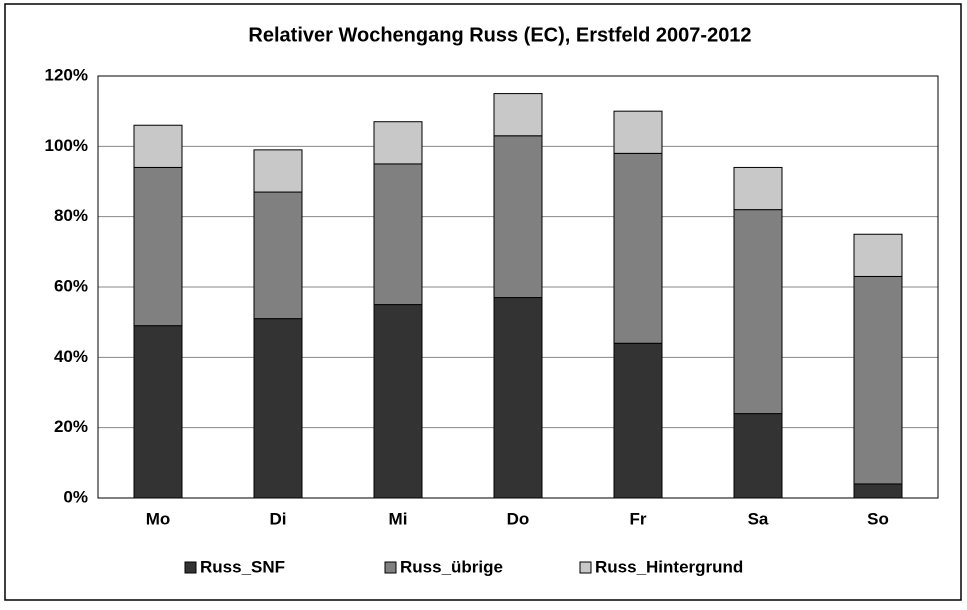 Image resolution: width=967 pixels, height=610 pixels. I want to click on x-tick-label: Mi, so click(398, 518).